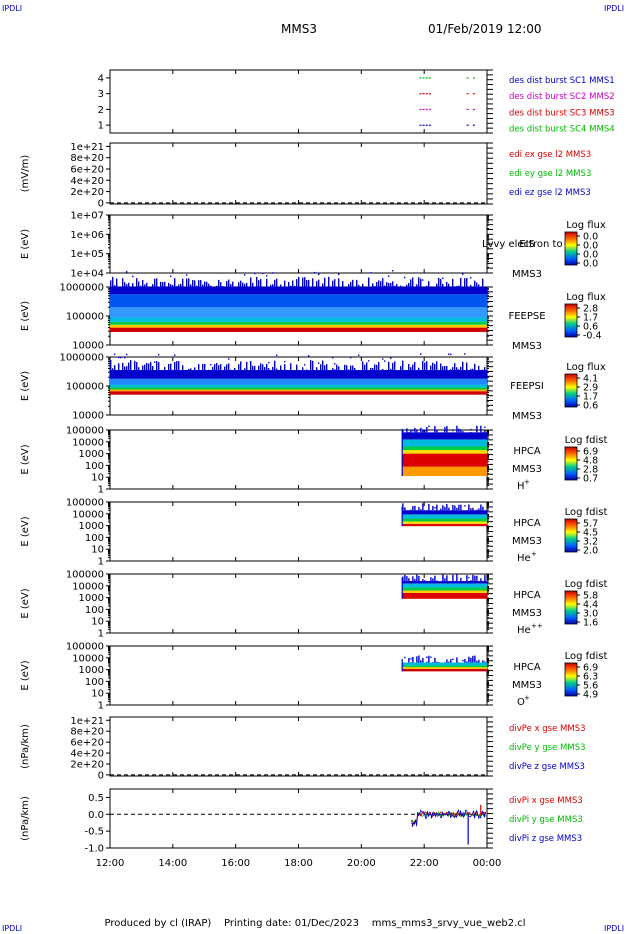 The width and height of the screenshot is (630, 934). What do you see at coordinates (524, 630) in the screenshot?
I see `species-label: He` at bounding box center [524, 630].